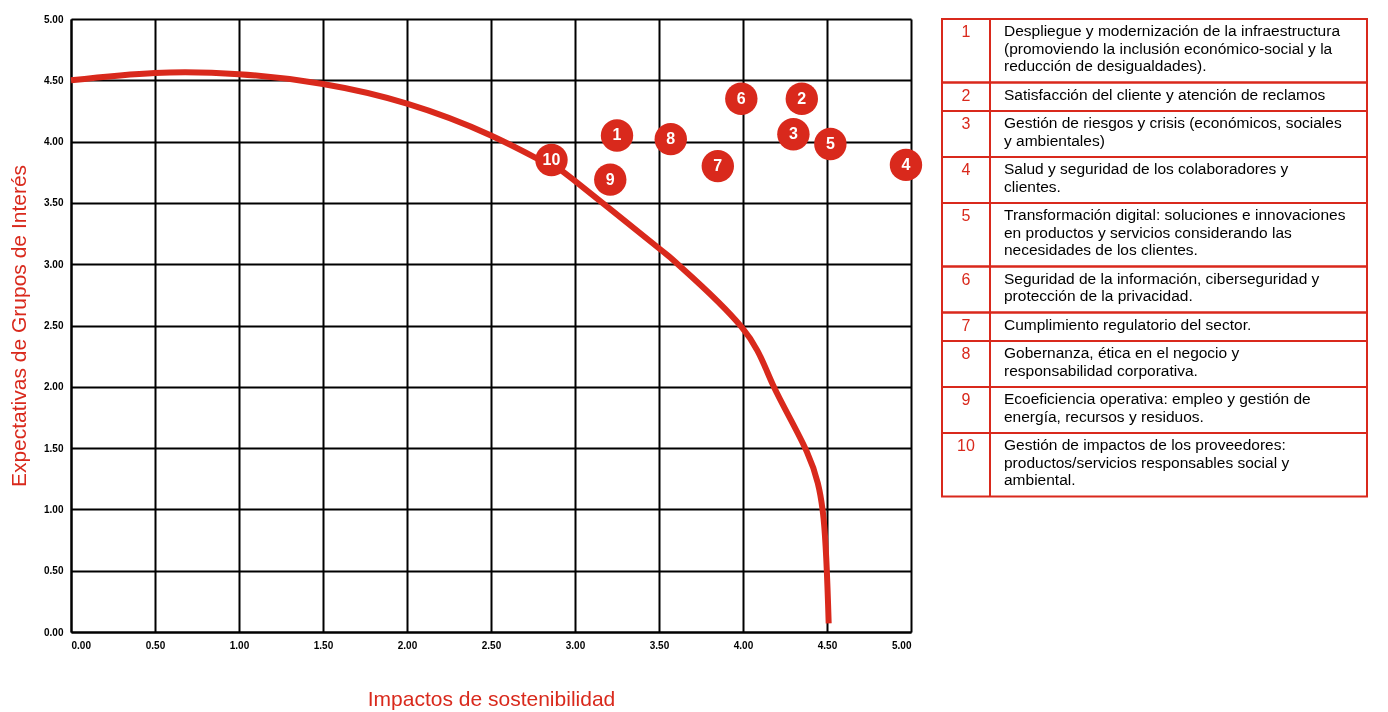 The image size is (1388, 712). Describe the element at coordinates (1147, 462) in the screenshot. I see `text: Gestión de impactos de los proveedores: productos/servicios responsables social y ambiental.` at that location.